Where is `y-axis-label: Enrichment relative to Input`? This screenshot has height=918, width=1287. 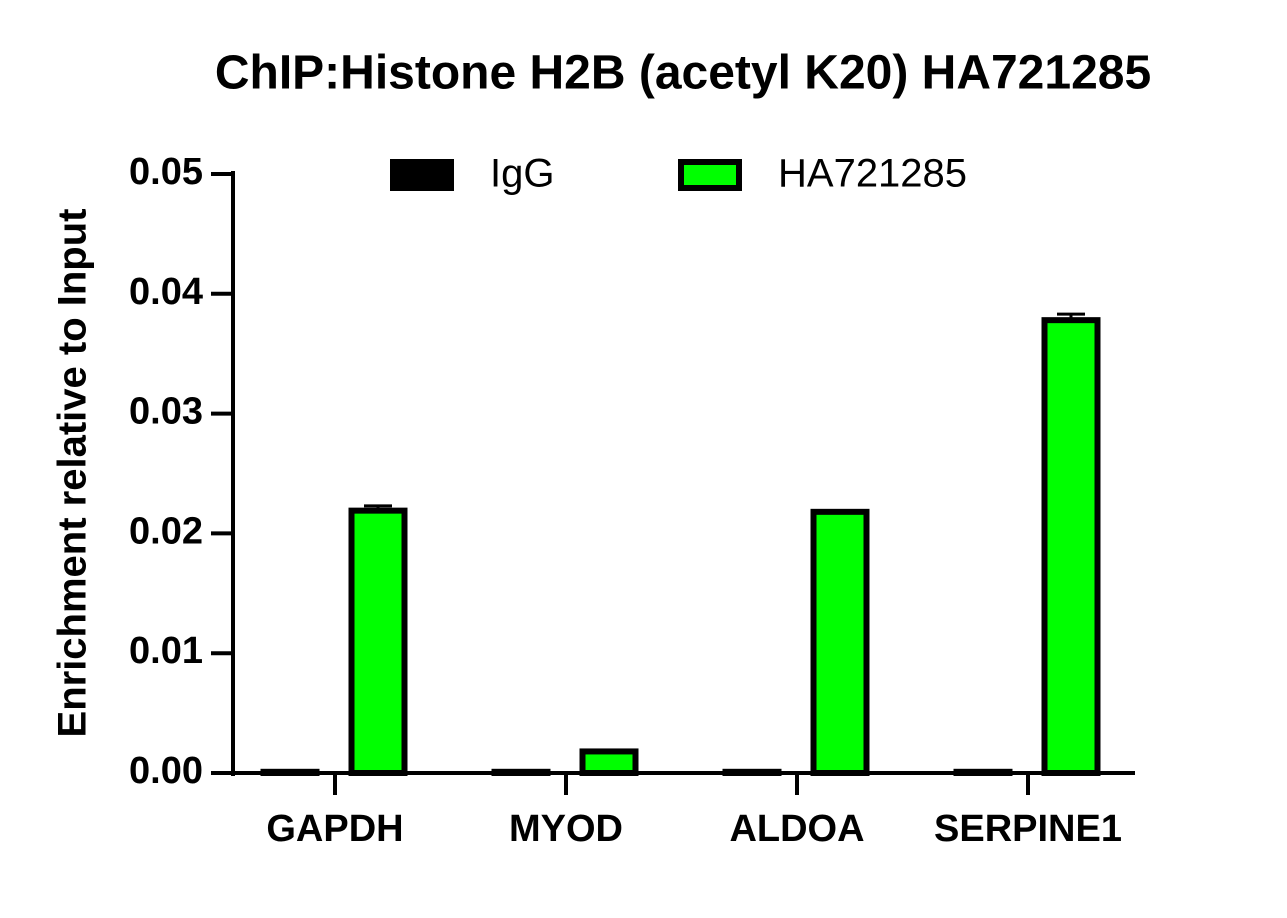 y-axis-label: Enrichment relative to Input is located at coordinates (73, 473).